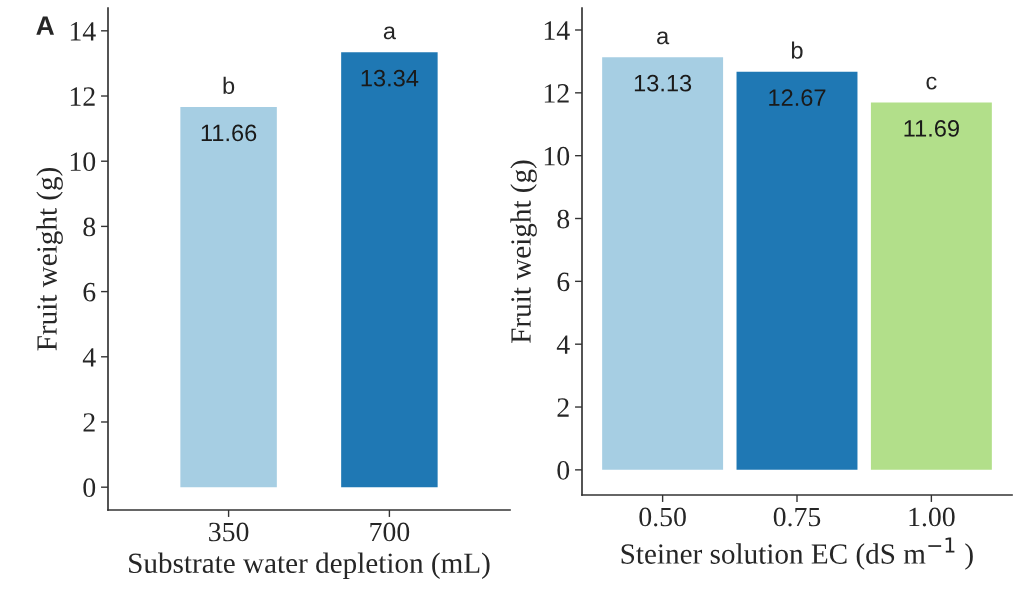  I want to click on data-label: 11.66, so click(229, 133).